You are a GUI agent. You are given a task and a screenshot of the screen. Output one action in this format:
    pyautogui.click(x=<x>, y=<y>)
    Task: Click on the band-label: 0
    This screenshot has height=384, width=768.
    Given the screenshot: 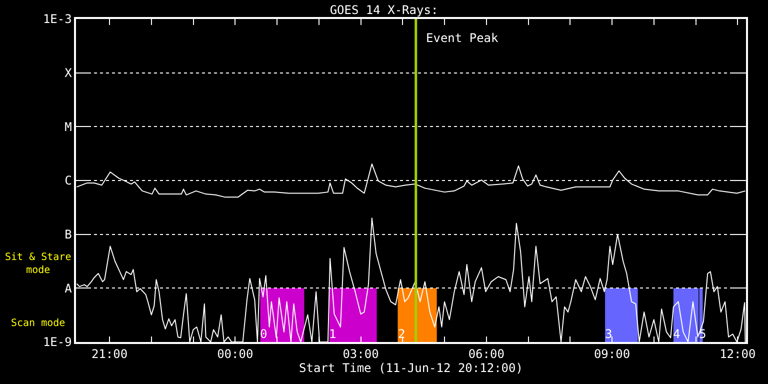 What is the action you would take?
    pyautogui.click(x=264, y=334)
    